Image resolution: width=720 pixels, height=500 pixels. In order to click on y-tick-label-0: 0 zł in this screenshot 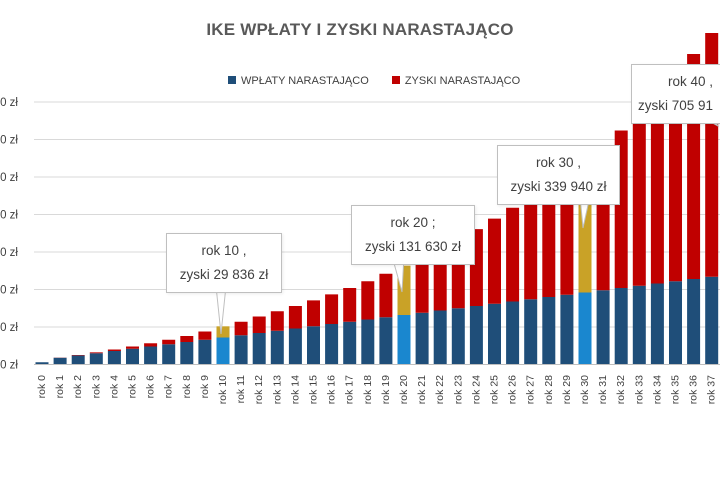, I will do `click(9, 366)`.